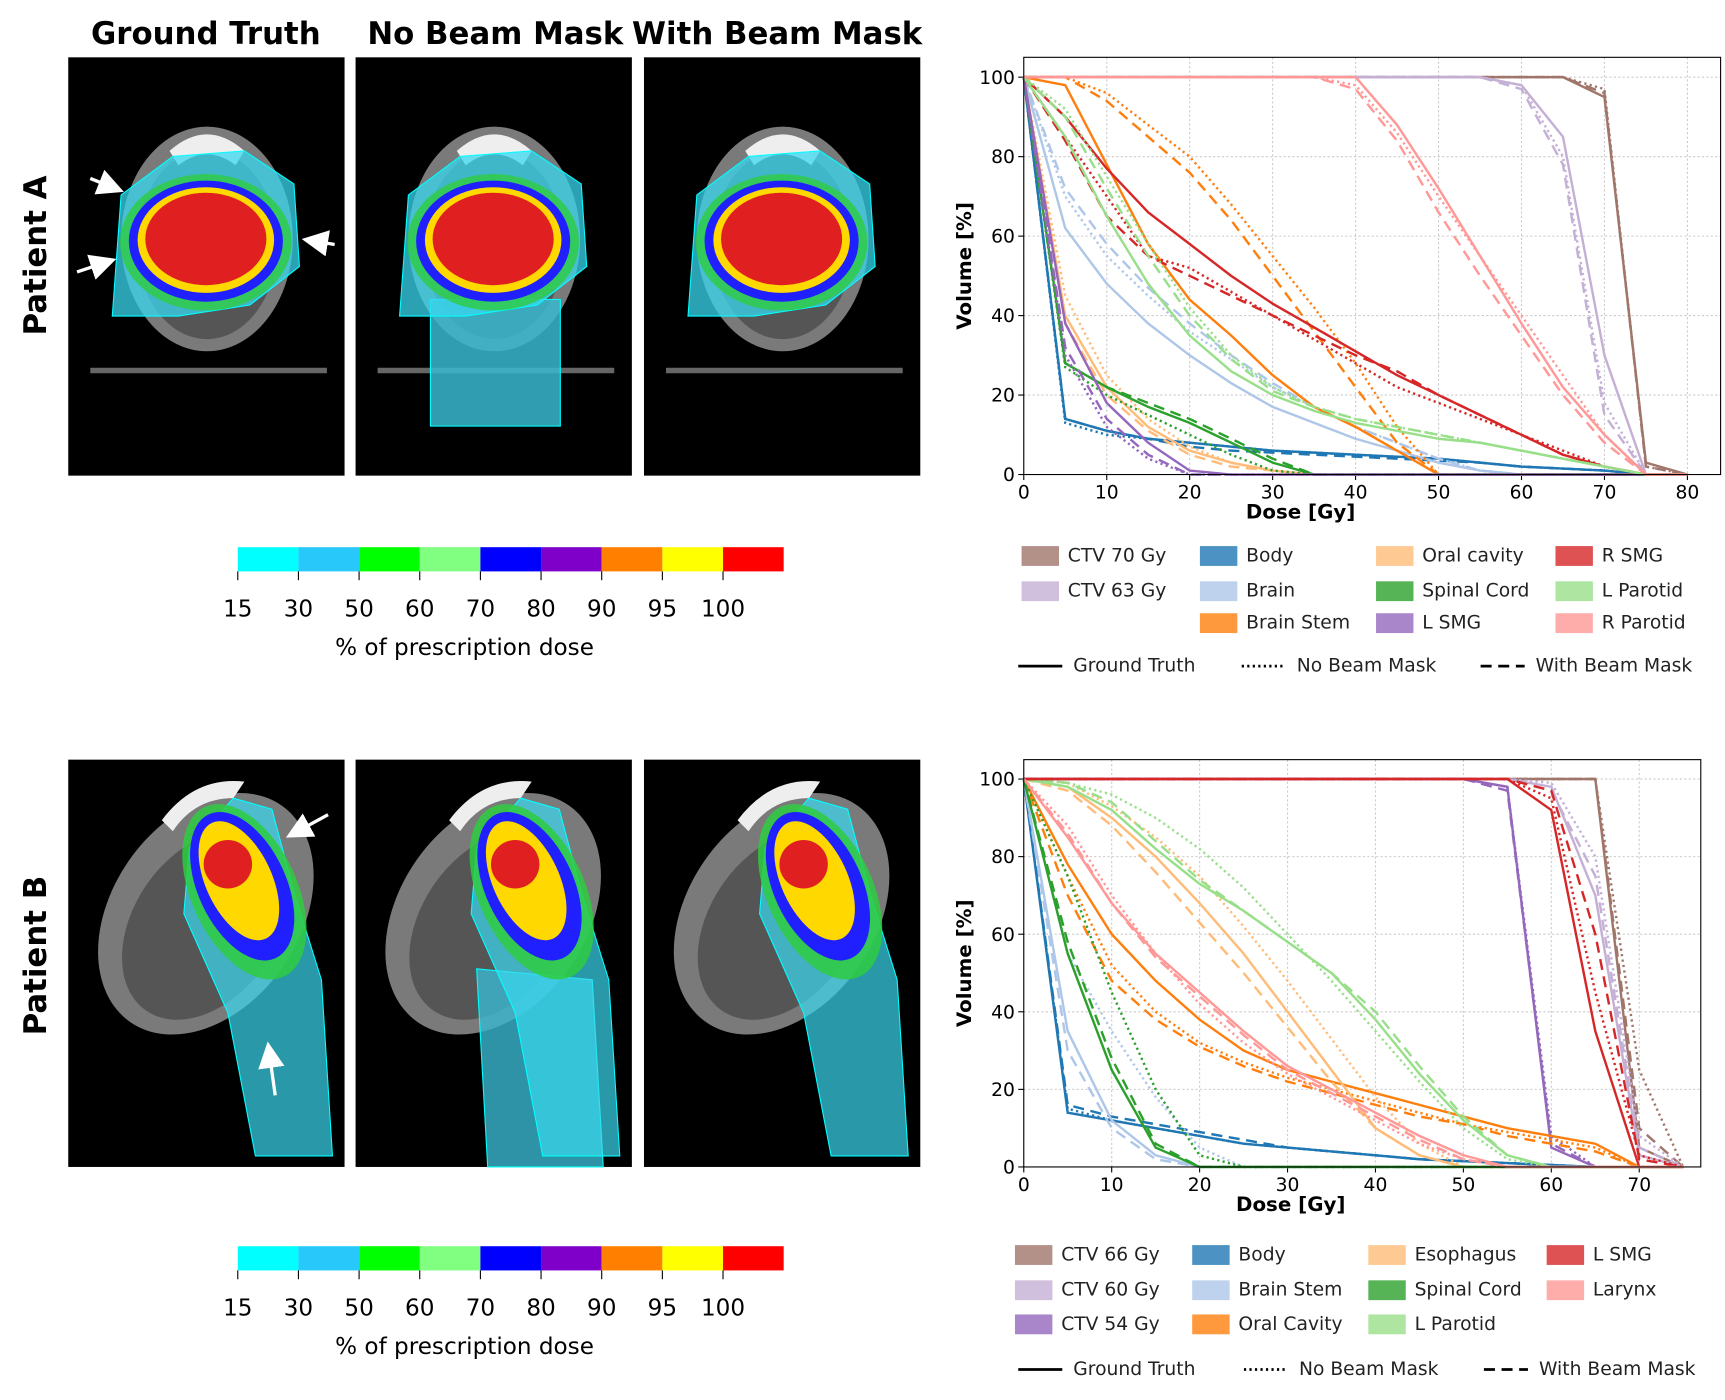 This screenshot has width=1725, height=1400. What do you see at coordinates (662, 610) in the screenshot?
I see `colorbar-tick-label: 95` at bounding box center [662, 610].